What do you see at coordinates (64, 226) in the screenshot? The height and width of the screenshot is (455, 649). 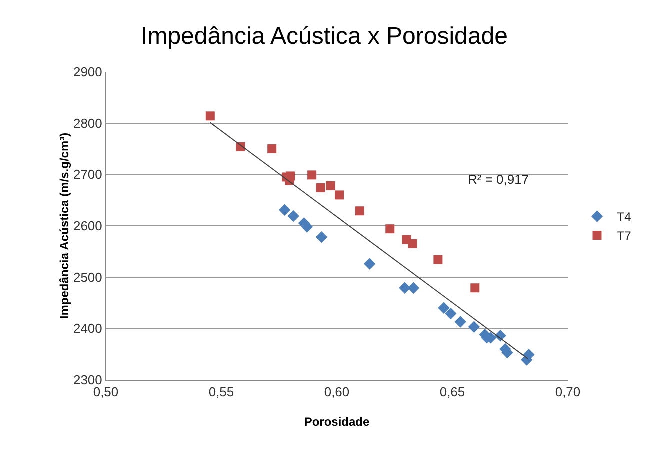 I see `y-axis-title: Impedância Acústica (m/s.g/cm³)` at bounding box center [64, 226].